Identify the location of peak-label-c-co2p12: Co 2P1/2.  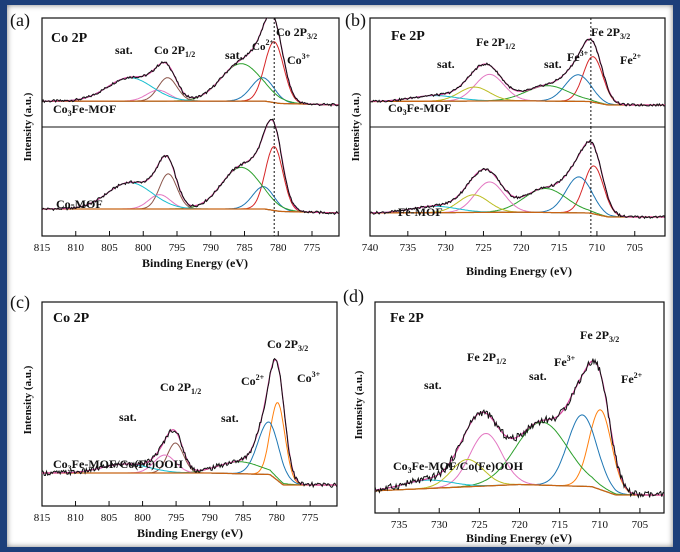
(180, 388).